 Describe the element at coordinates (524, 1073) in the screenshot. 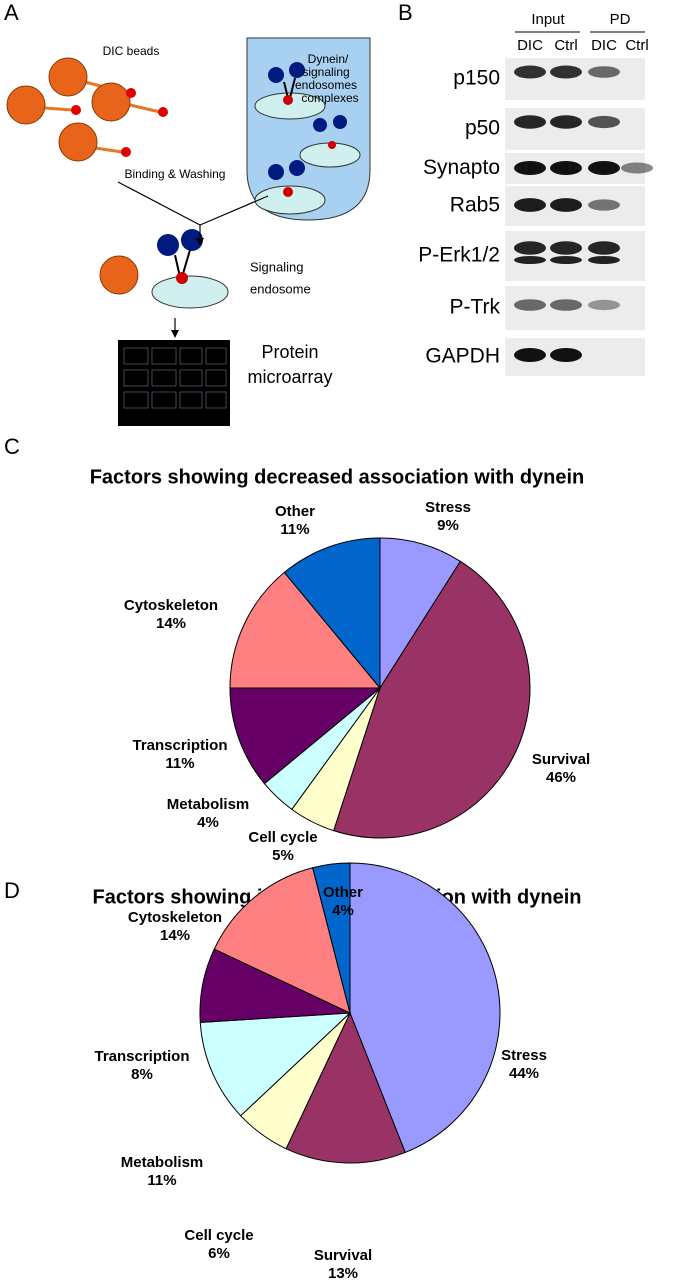

I see `slice-value: 44%` at that location.